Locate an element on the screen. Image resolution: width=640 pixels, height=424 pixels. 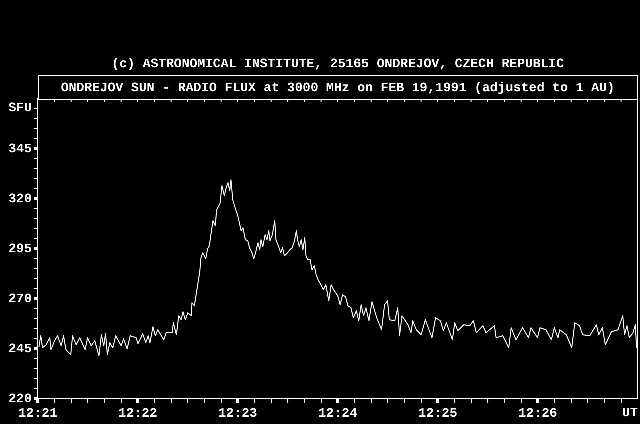
x-tick-label: 12:22 is located at coordinates (138, 414).